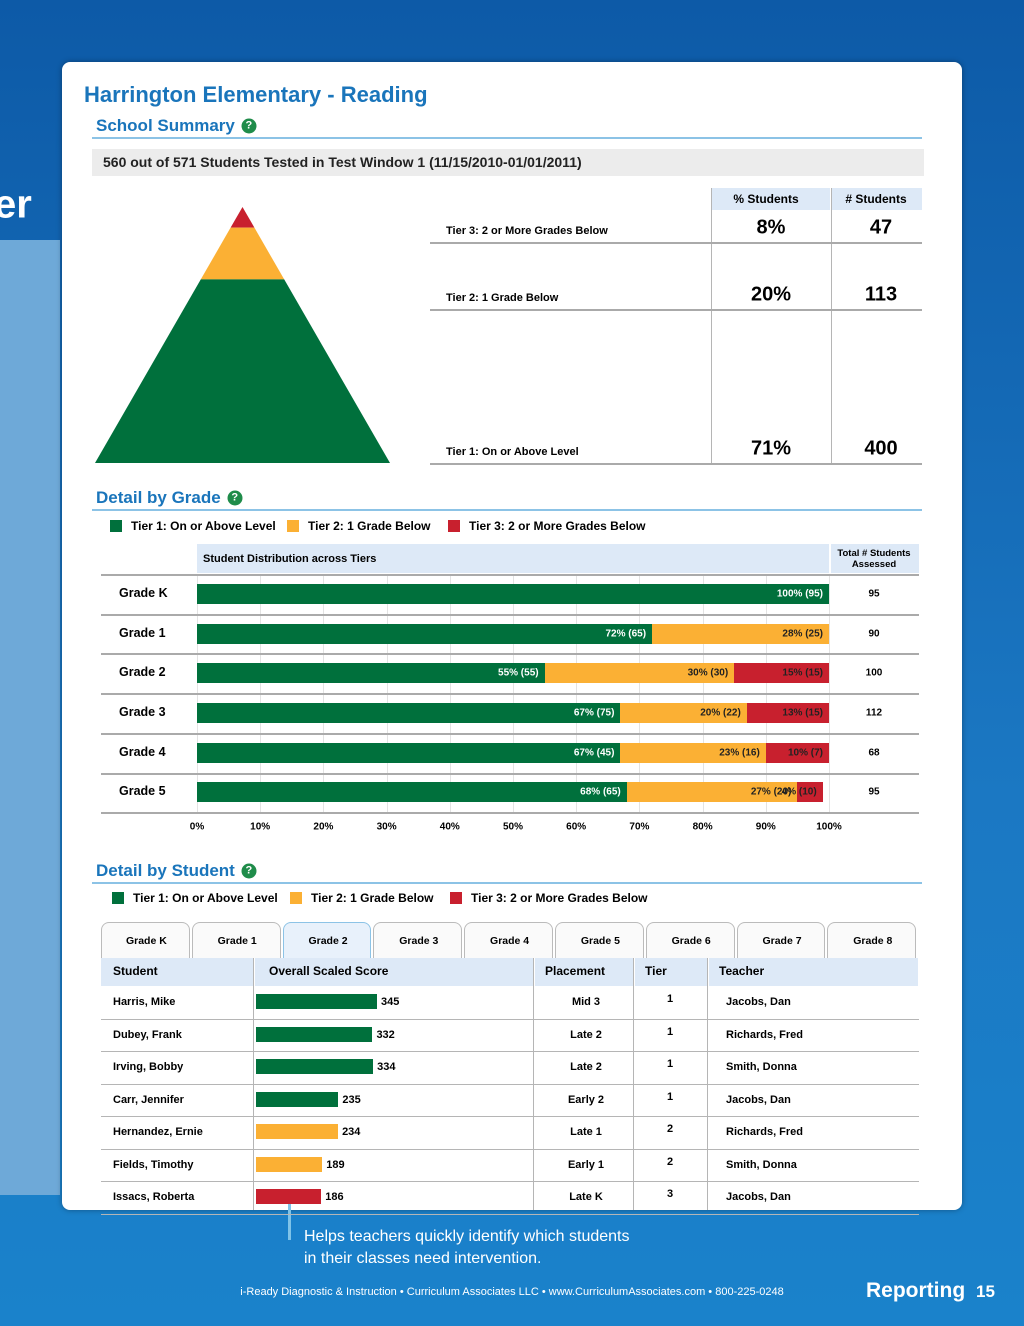 The width and height of the screenshot is (1024, 1326). What do you see at coordinates (600, 792) in the screenshot?
I see `bar-label: 68% (65)` at bounding box center [600, 792].